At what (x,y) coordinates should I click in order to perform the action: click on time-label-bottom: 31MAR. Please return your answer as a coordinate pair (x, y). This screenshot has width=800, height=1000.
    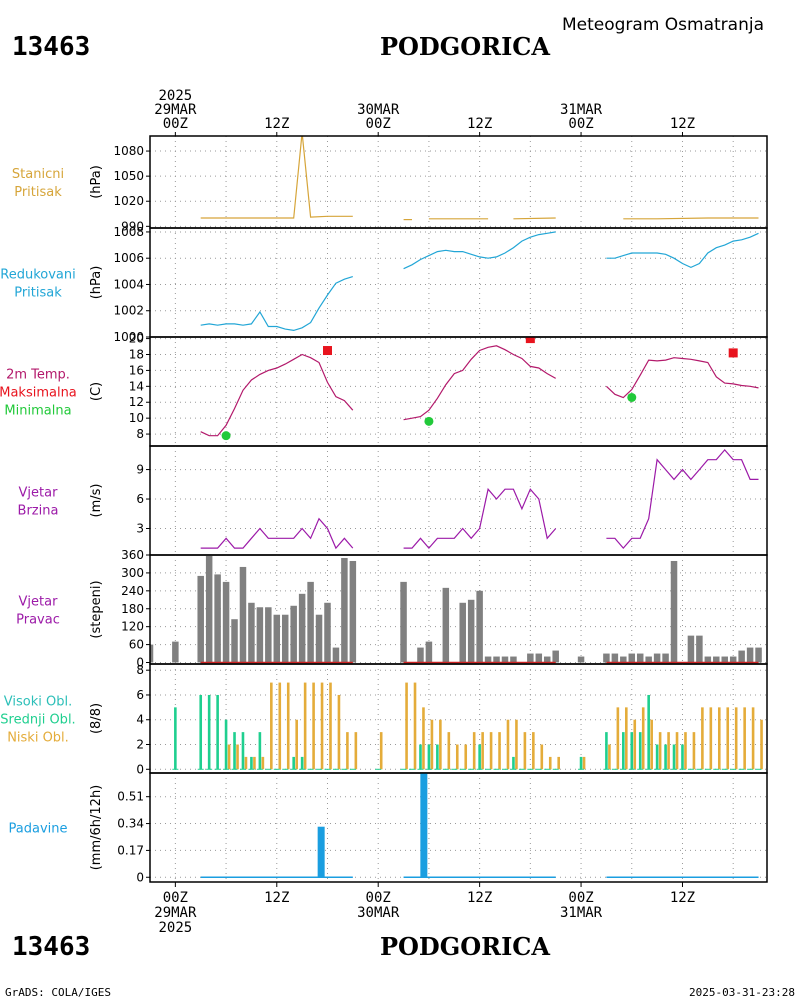
    Looking at the image, I should click on (581, 913).